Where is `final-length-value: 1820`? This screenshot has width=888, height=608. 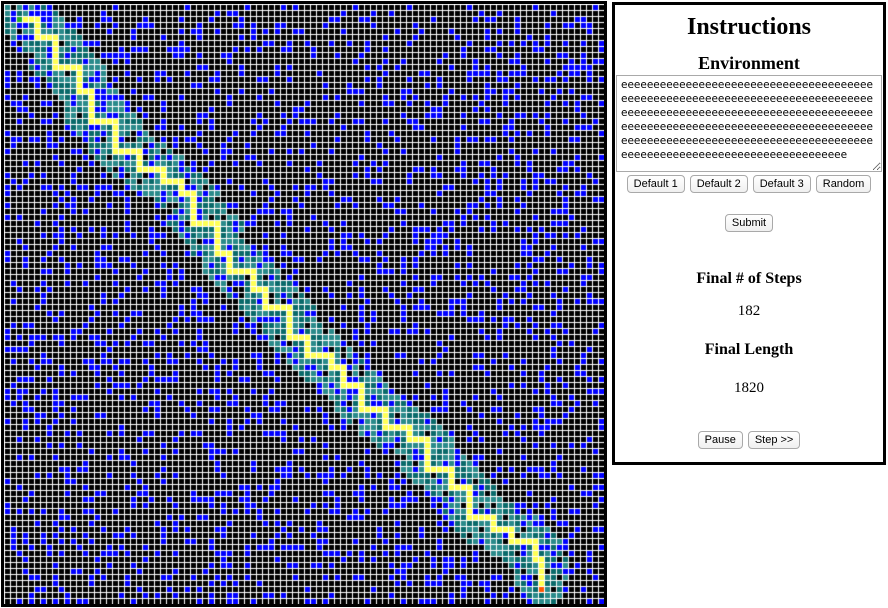
final-length-value: 1820 is located at coordinates (749, 388).